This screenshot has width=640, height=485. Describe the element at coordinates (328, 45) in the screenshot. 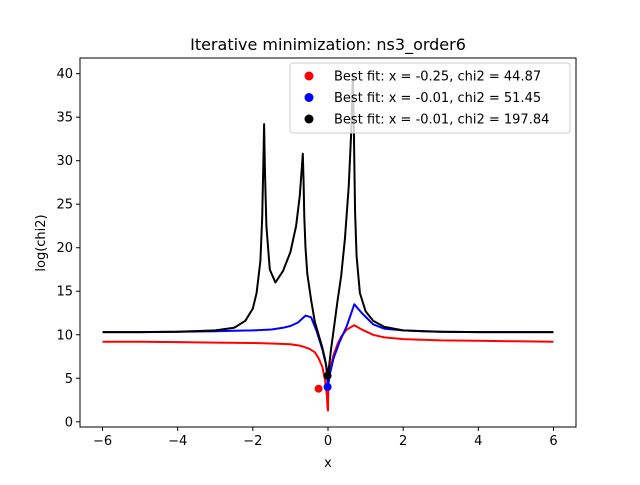

I see `chart-title: Iterative minimization: ns3_order6` at that location.